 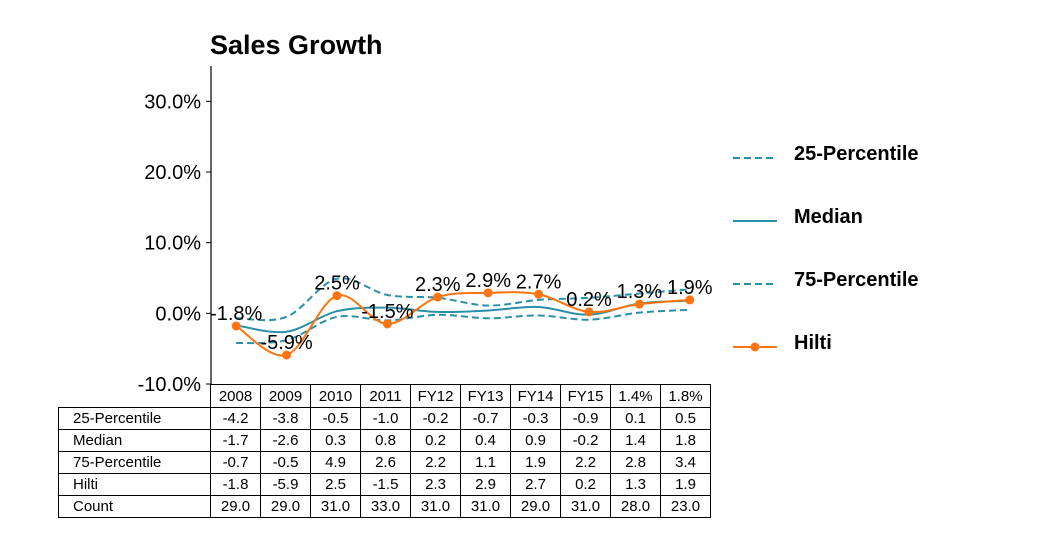 I want to click on table-cell: 0.4, so click(x=485, y=440).